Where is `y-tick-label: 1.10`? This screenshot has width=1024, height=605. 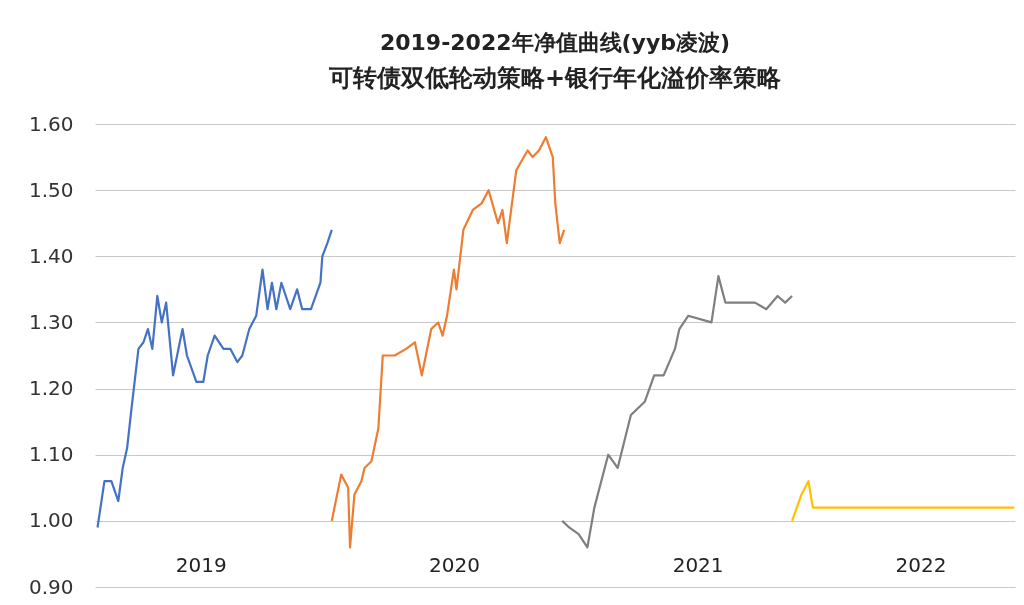
y-tick-label: 1.10 is located at coordinates (51, 454).